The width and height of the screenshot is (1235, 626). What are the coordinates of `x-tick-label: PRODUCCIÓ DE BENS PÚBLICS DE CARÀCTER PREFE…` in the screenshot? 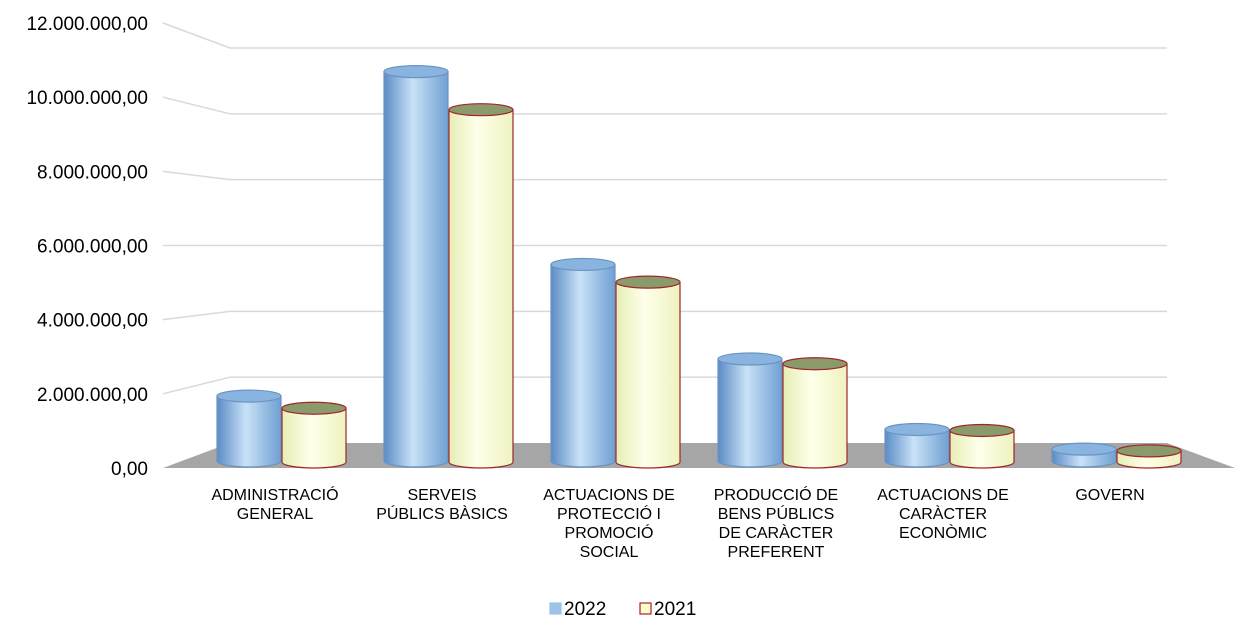 It's located at (776, 523).